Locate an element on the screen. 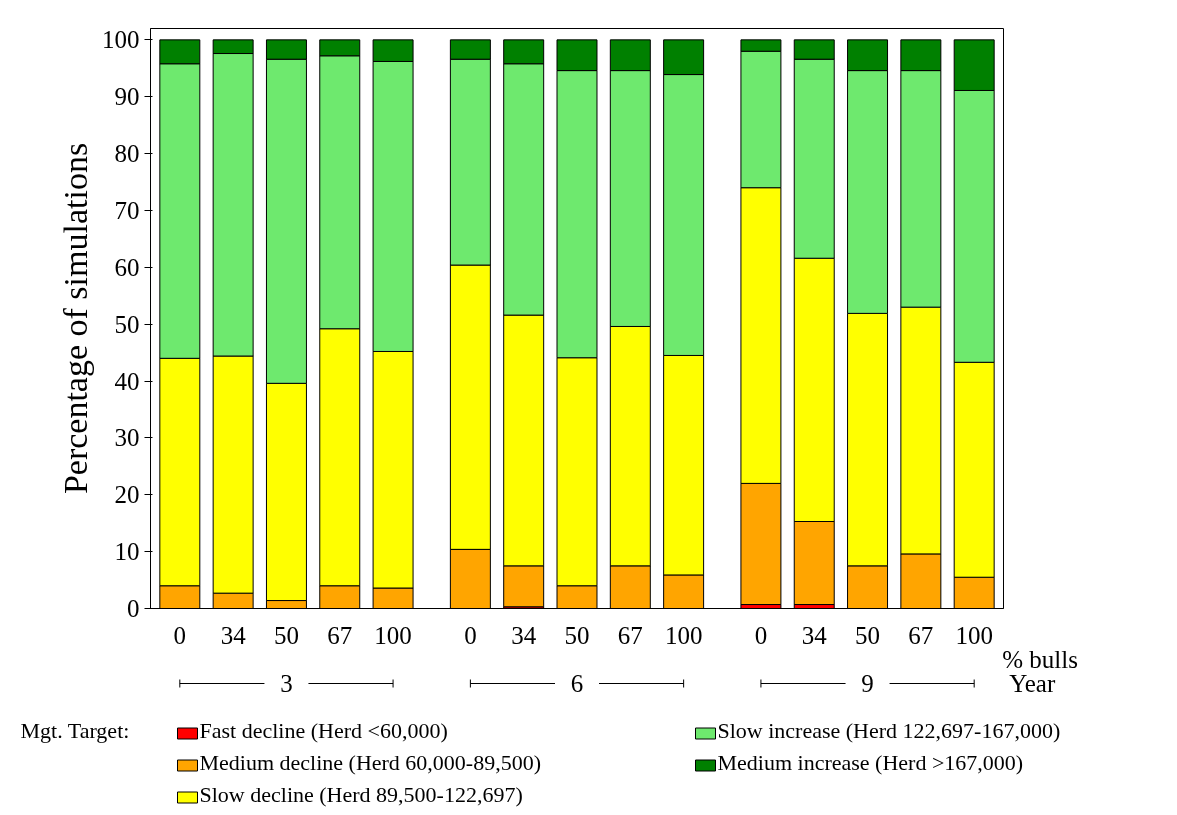  y-tick-label: 100 is located at coordinates (121, 40).